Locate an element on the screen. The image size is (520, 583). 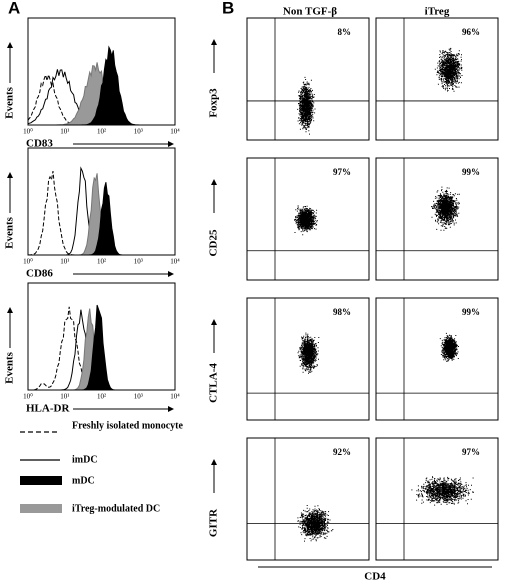
percent-label: 8% is located at coordinates (345, 32).